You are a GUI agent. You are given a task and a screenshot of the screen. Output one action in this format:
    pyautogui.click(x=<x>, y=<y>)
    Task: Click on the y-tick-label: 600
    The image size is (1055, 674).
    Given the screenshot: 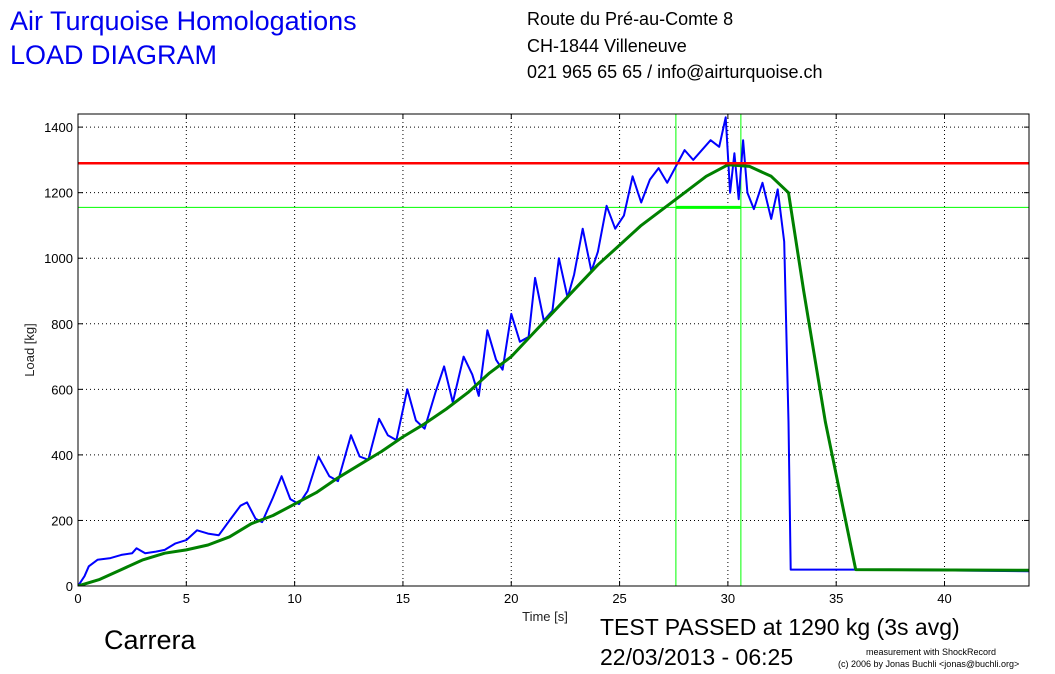 What is the action you would take?
    pyautogui.click(x=62, y=389)
    